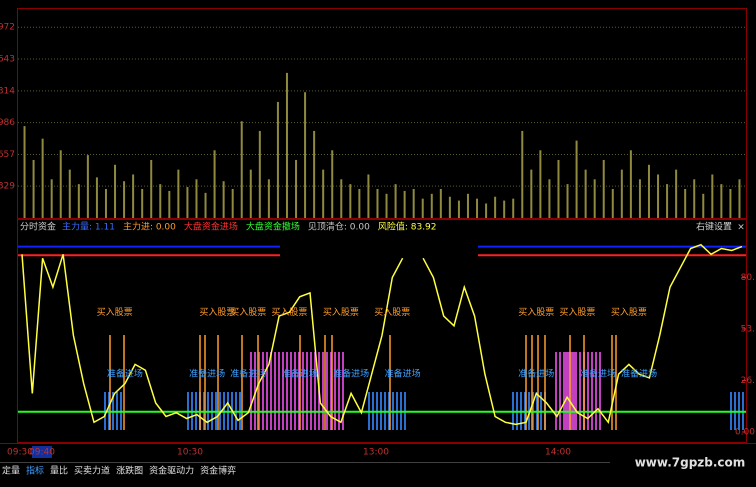  I want to click on time-cursor, so click(42, 452).